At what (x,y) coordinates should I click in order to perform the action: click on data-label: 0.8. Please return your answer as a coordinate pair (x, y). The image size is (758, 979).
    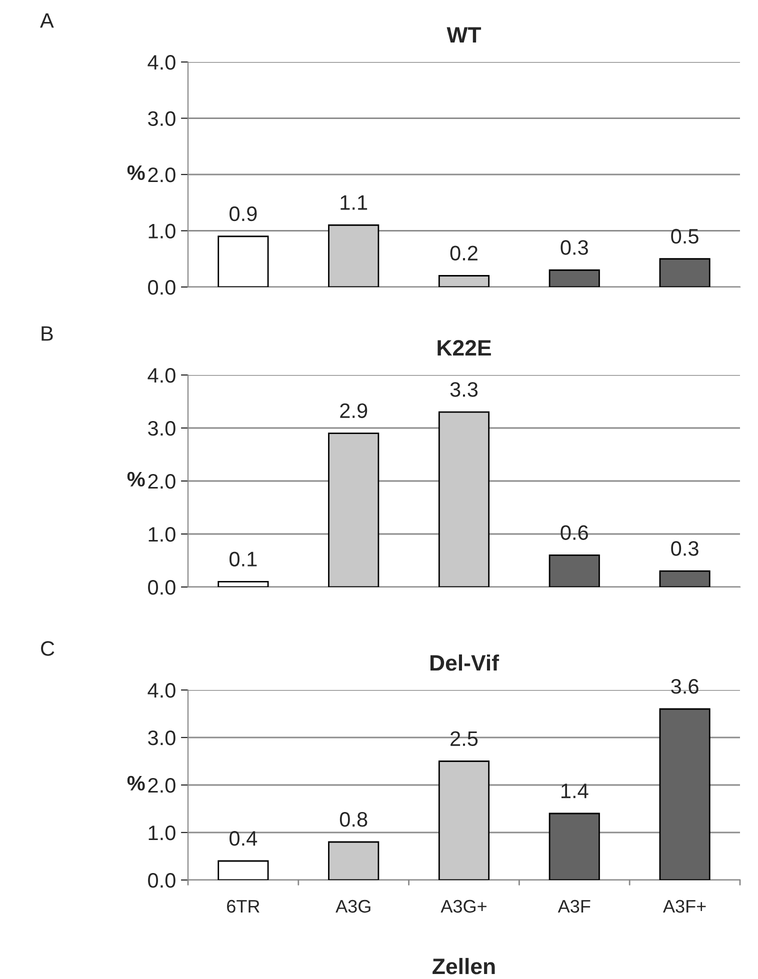
    Looking at the image, I should click on (354, 819).